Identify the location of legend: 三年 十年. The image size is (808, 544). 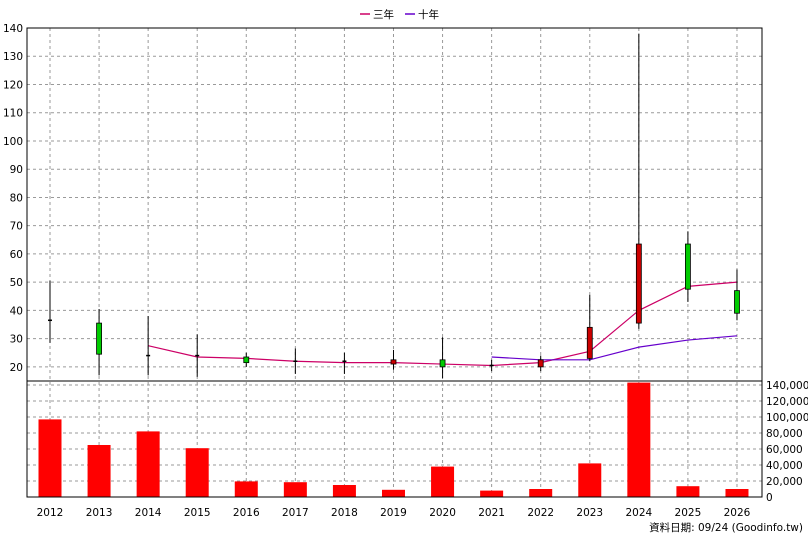
(399, 14).